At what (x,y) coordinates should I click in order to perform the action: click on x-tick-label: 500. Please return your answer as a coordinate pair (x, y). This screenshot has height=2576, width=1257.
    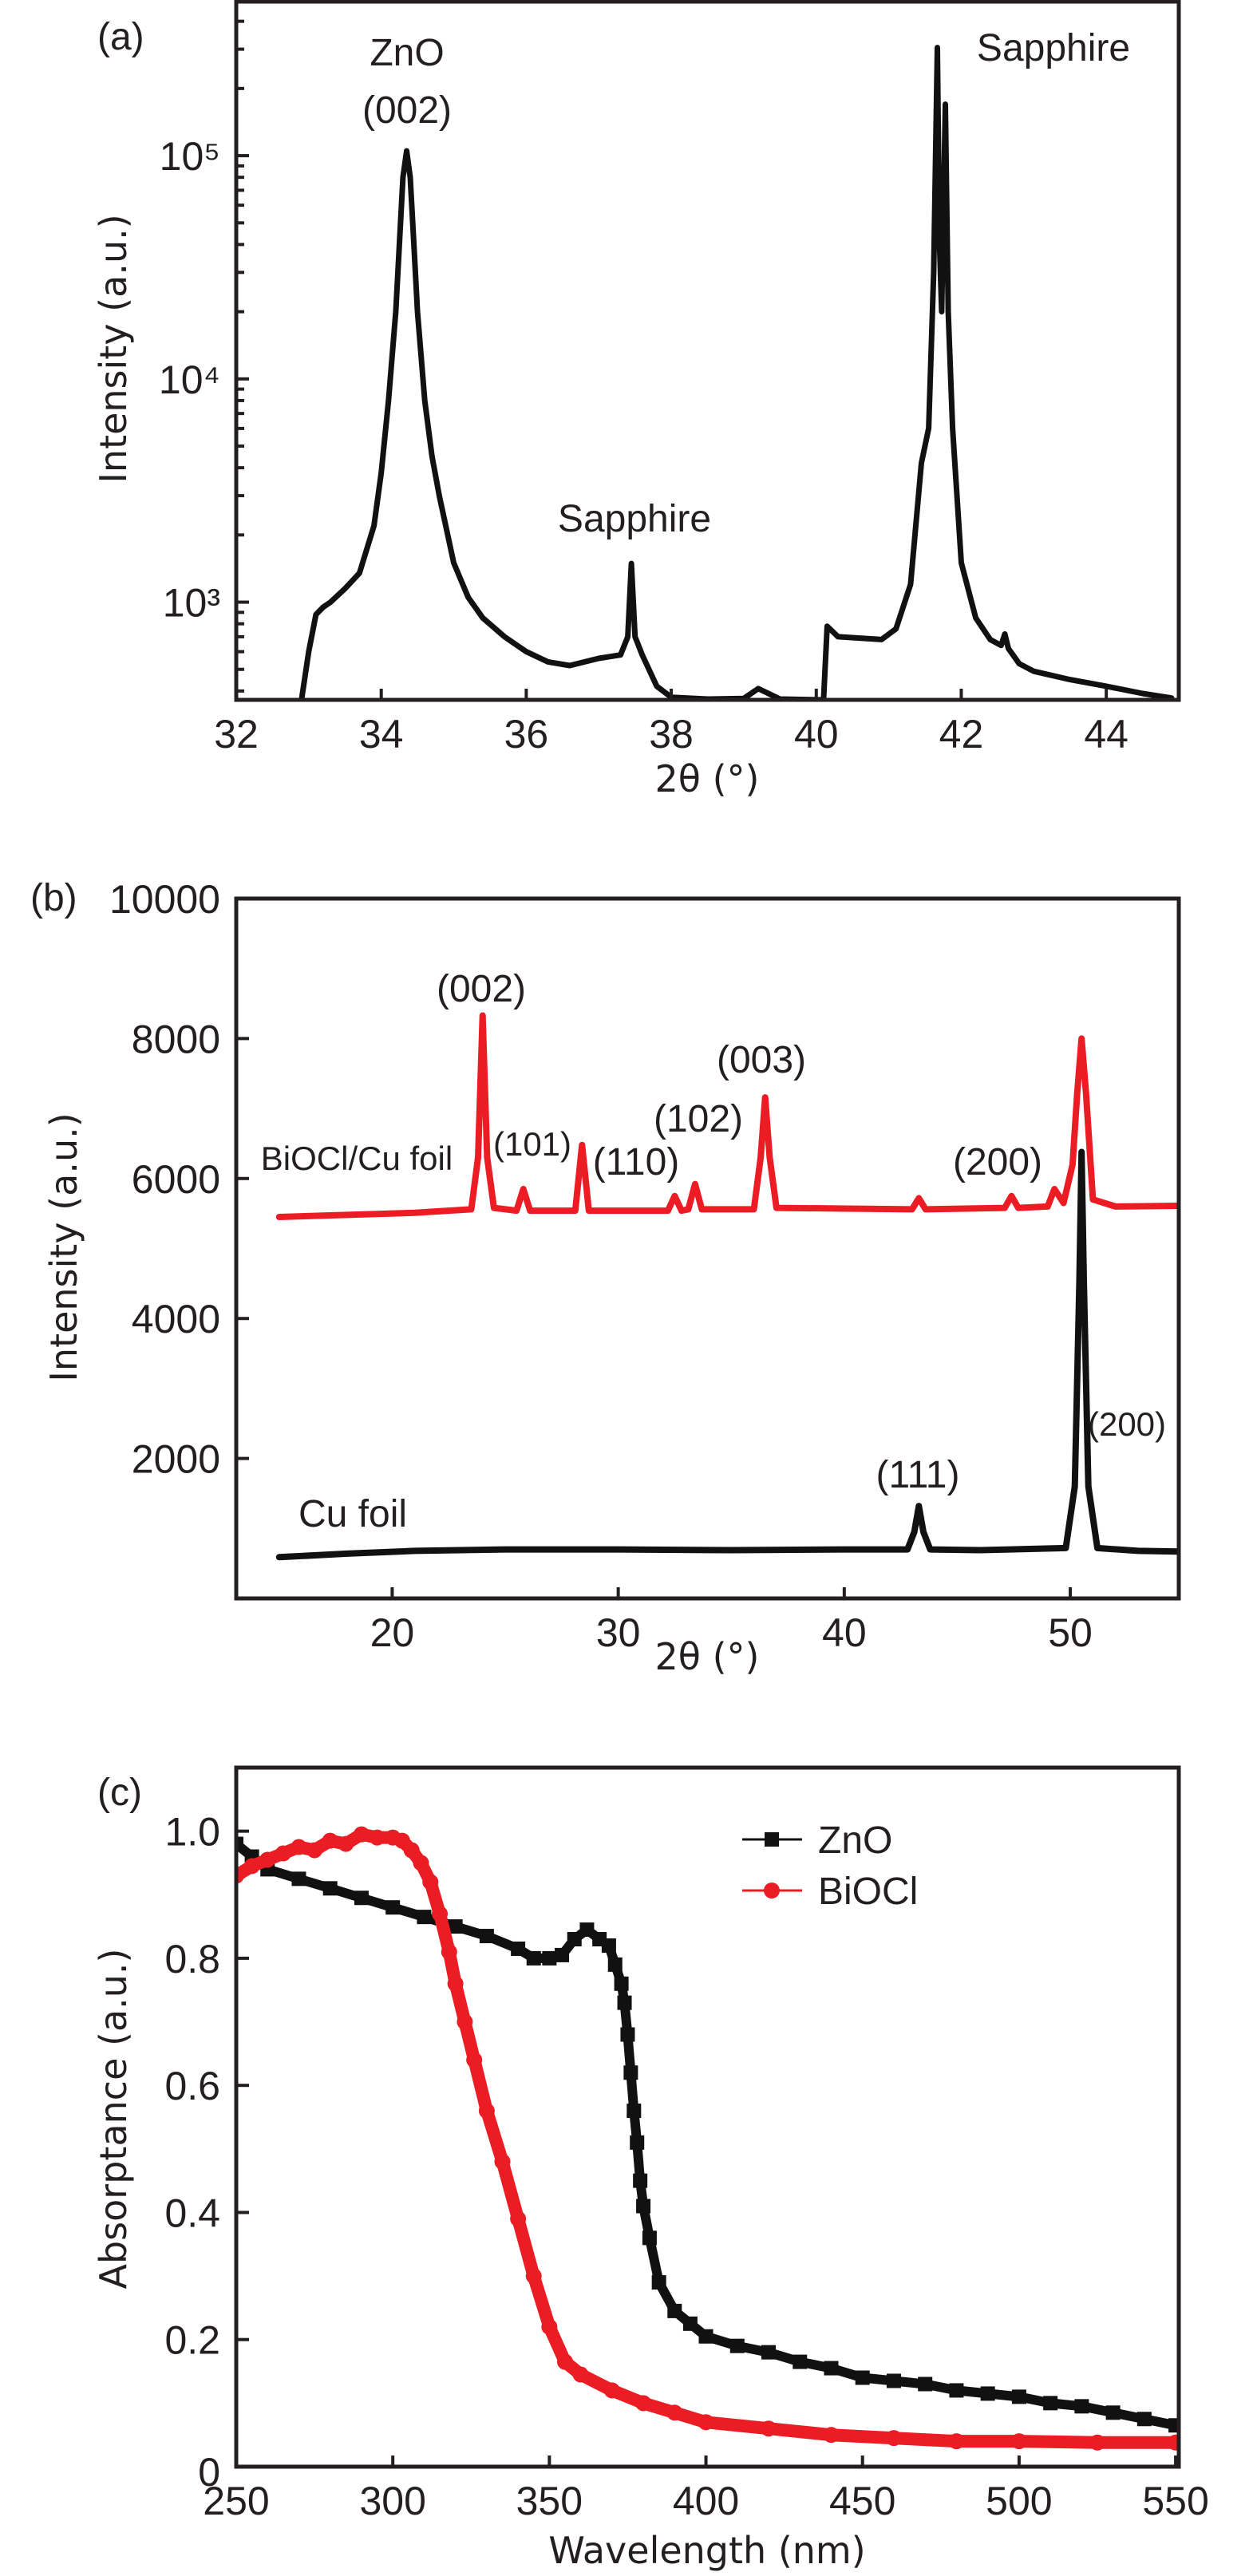
    Looking at the image, I should click on (1019, 2501).